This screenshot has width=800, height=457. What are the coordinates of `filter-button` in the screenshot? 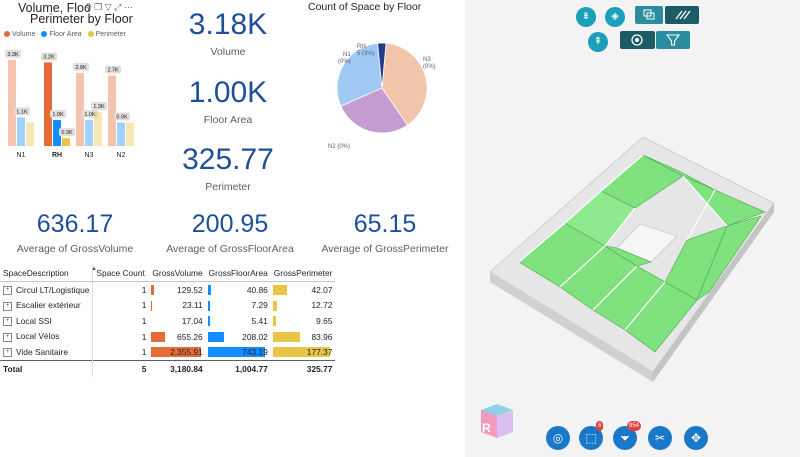 It's located at (673, 40).